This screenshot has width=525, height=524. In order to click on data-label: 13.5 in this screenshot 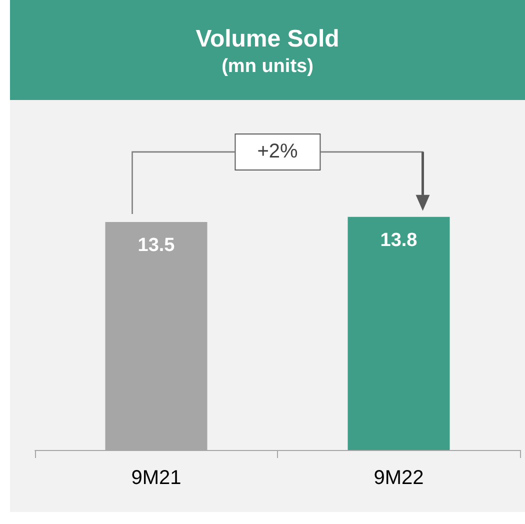, I will do `click(157, 245)`.